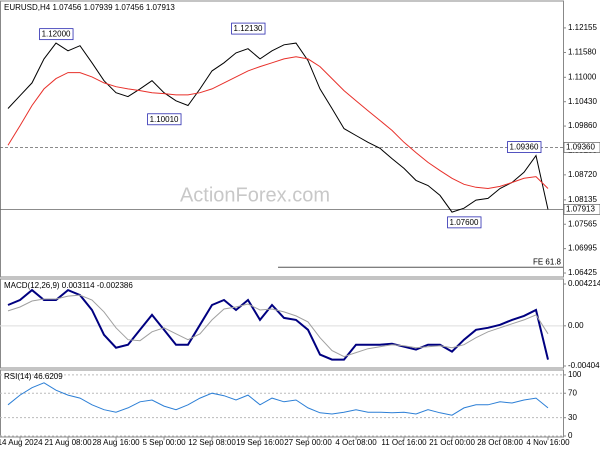 This screenshot has width=600, height=450. What do you see at coordinates (584, 283) in the screenshot?
I see `y-tick-label: 0.004214` at bounding box center [584, 283].